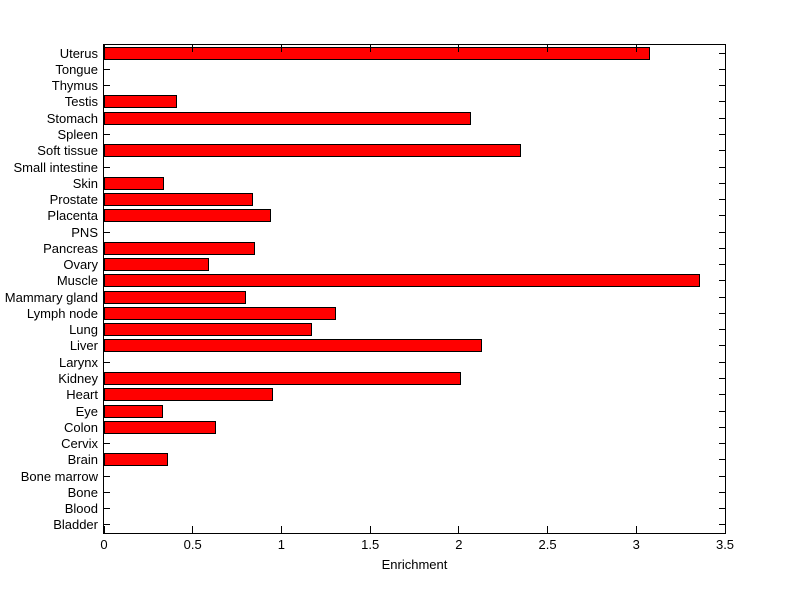  Describe the element at coordinates (370, 544) in the screenshot. I see `x-tick-label: 1.5` at that location.